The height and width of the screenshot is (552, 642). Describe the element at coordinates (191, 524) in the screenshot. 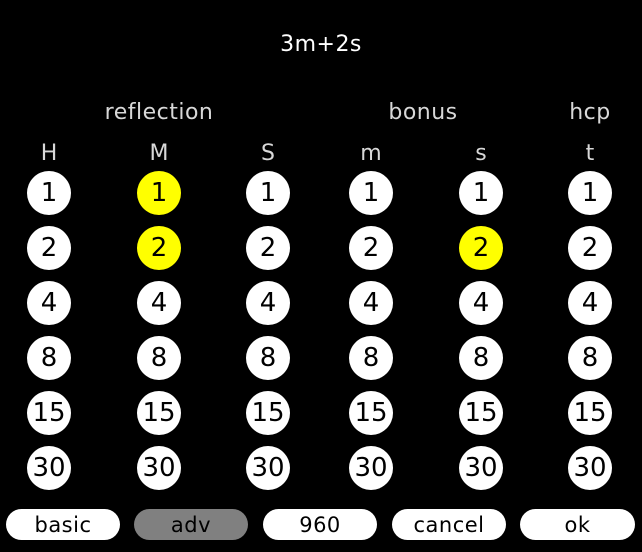

I see `adv-button: adv` at that location.